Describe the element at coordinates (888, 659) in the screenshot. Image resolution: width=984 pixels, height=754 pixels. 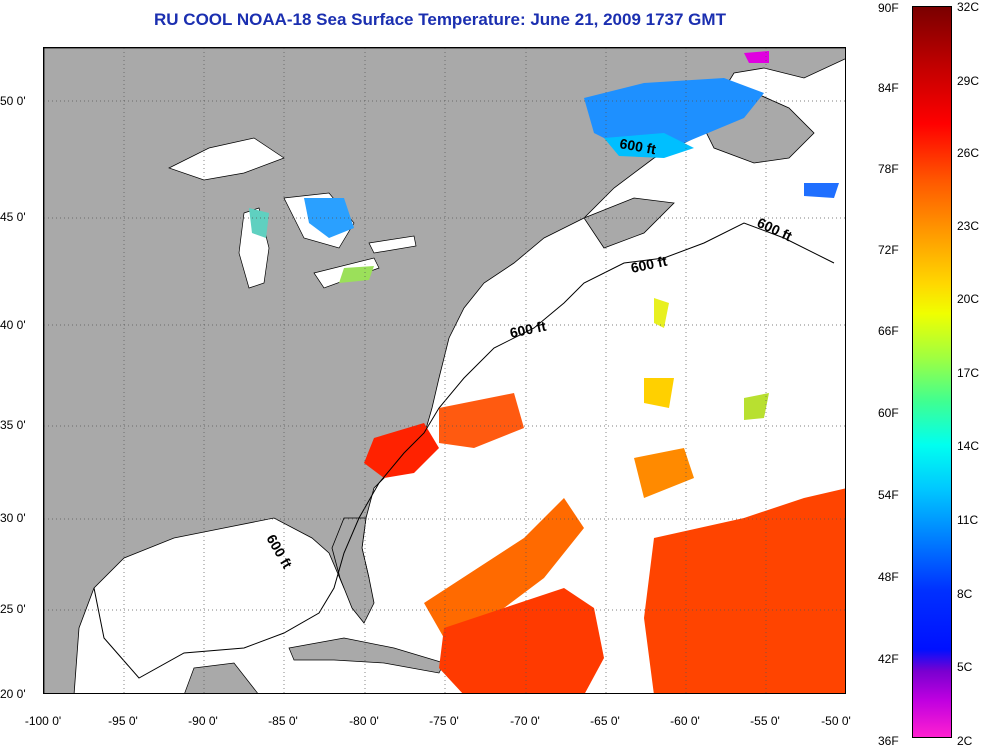
I see `colorbar-label-f: 42F` at that location.